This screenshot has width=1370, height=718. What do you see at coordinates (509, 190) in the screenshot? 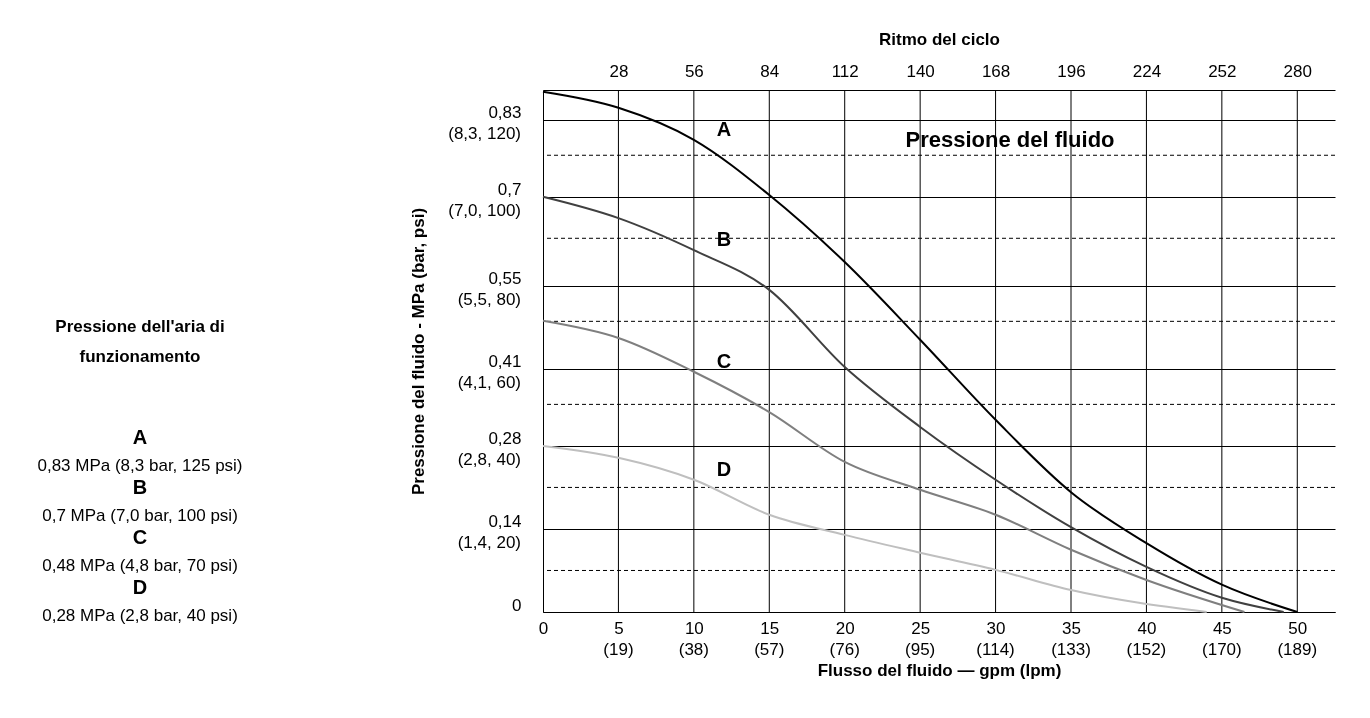
I see `y-tick-label: 0,7` at bounding box center [509, 190].